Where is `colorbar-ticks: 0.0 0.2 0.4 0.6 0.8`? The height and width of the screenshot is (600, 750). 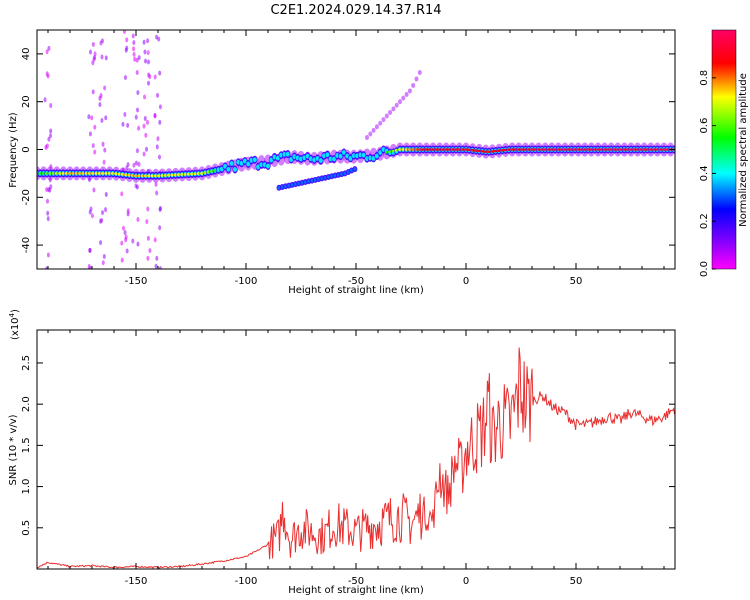 colorbar-ticks: 0.0 0.2 0.4 0.6 0.8 is located at coordinates (707, 173).